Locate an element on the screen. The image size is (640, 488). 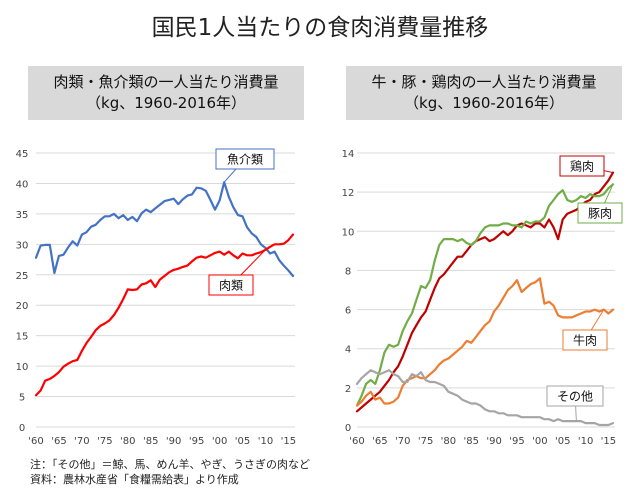
right-ytick-label: 4 is located at coordinates (348, 350).